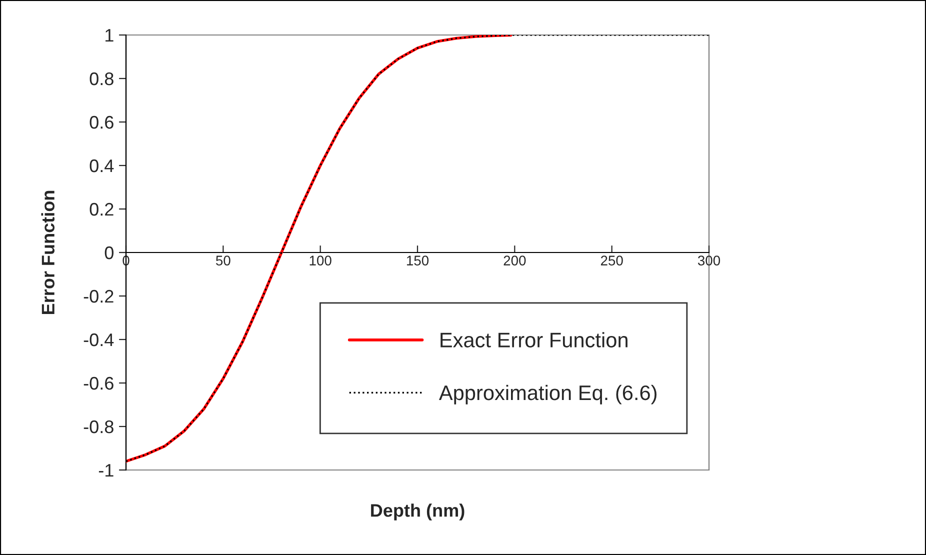 The width and height of the screenshot is (926, 555). What do you see at coordinates (417, 512) in the screenshot?
I see `x-axis-title: Depth (nm)` at bounding box center [417, 512].